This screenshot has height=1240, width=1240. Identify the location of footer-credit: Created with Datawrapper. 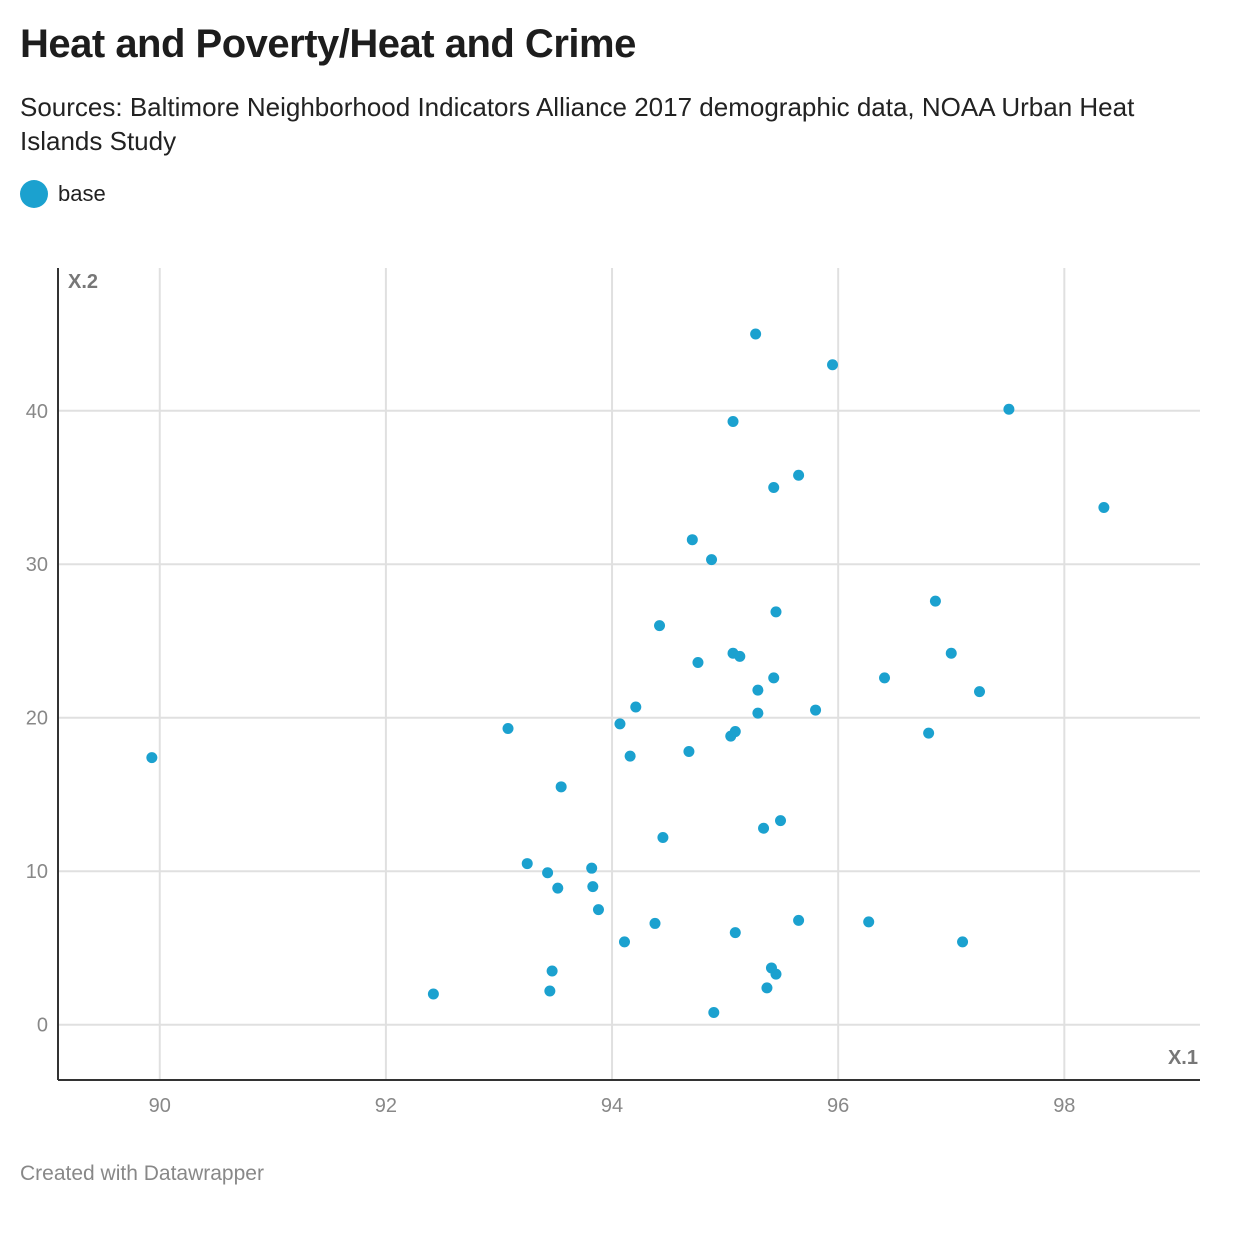
(142, 1173).